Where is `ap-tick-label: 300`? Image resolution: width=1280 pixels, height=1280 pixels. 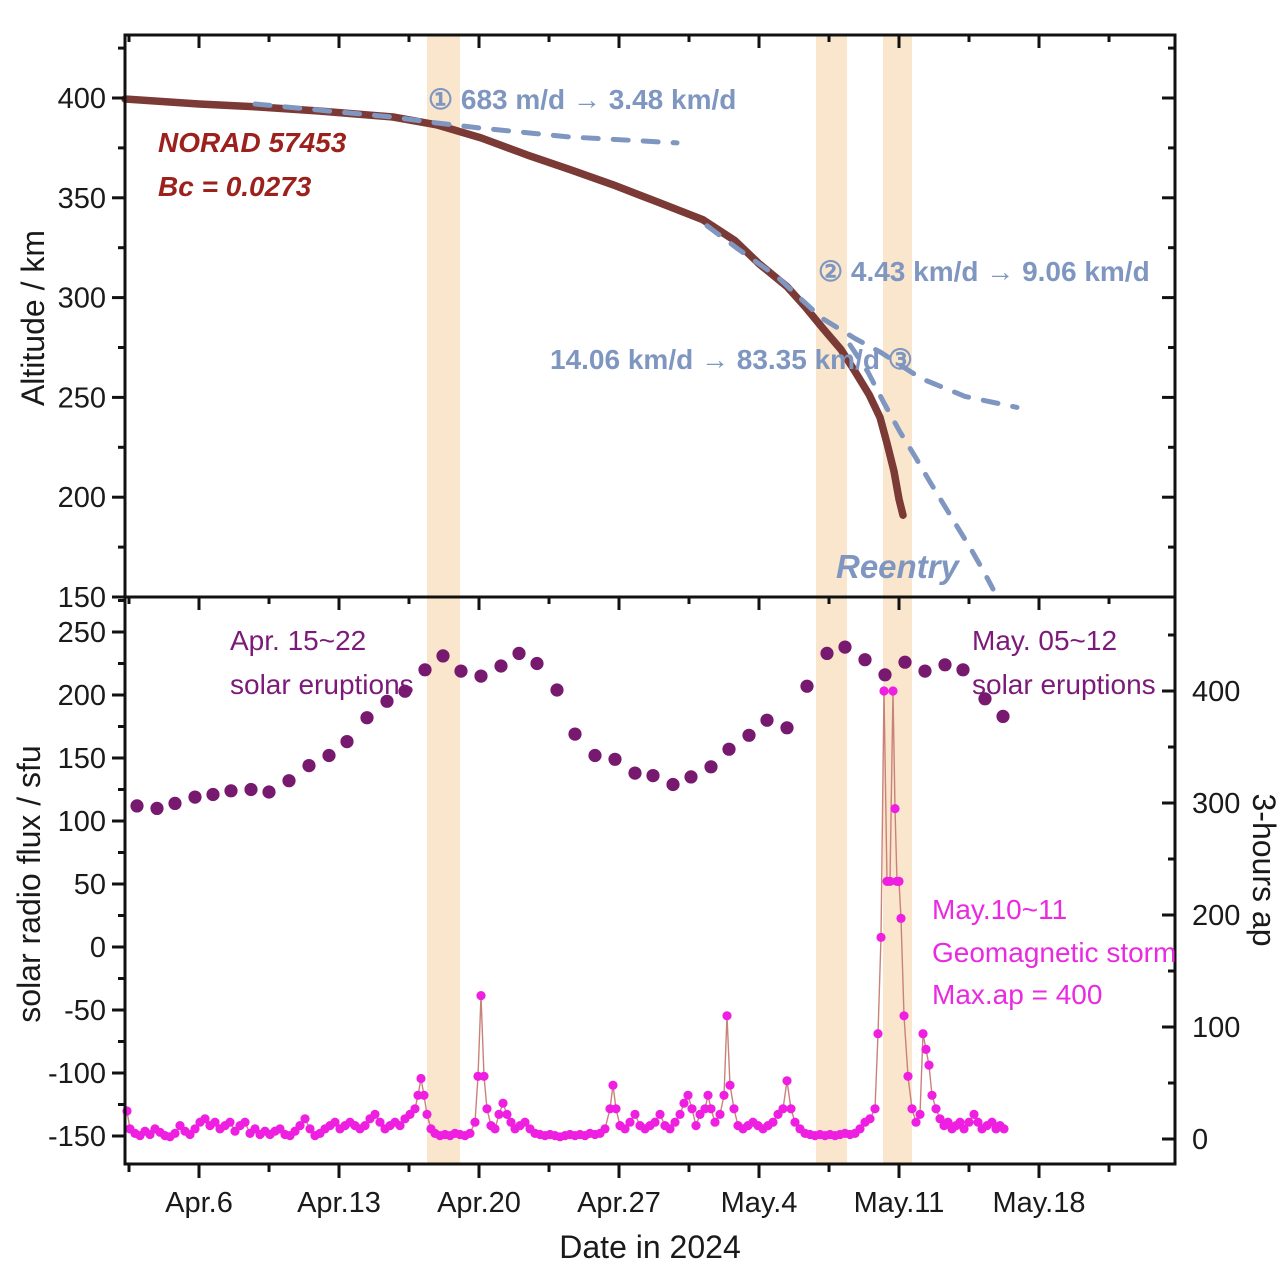 ap-tick-label: 300 is located at coordinates (1216, 804).